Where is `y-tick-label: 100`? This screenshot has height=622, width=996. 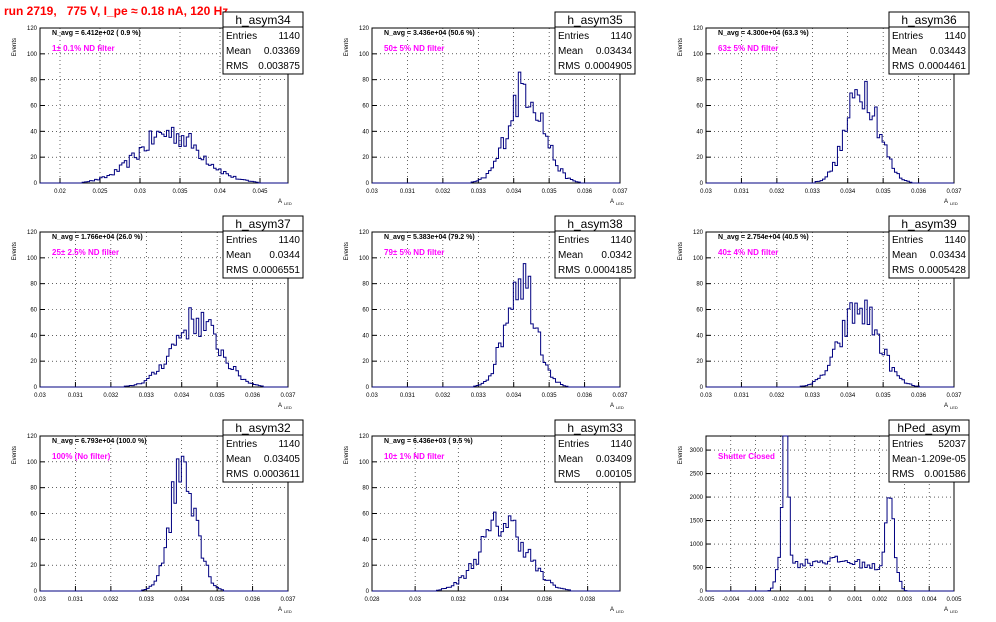
y-tick-label: 100 is located at coordinates (32, 55).